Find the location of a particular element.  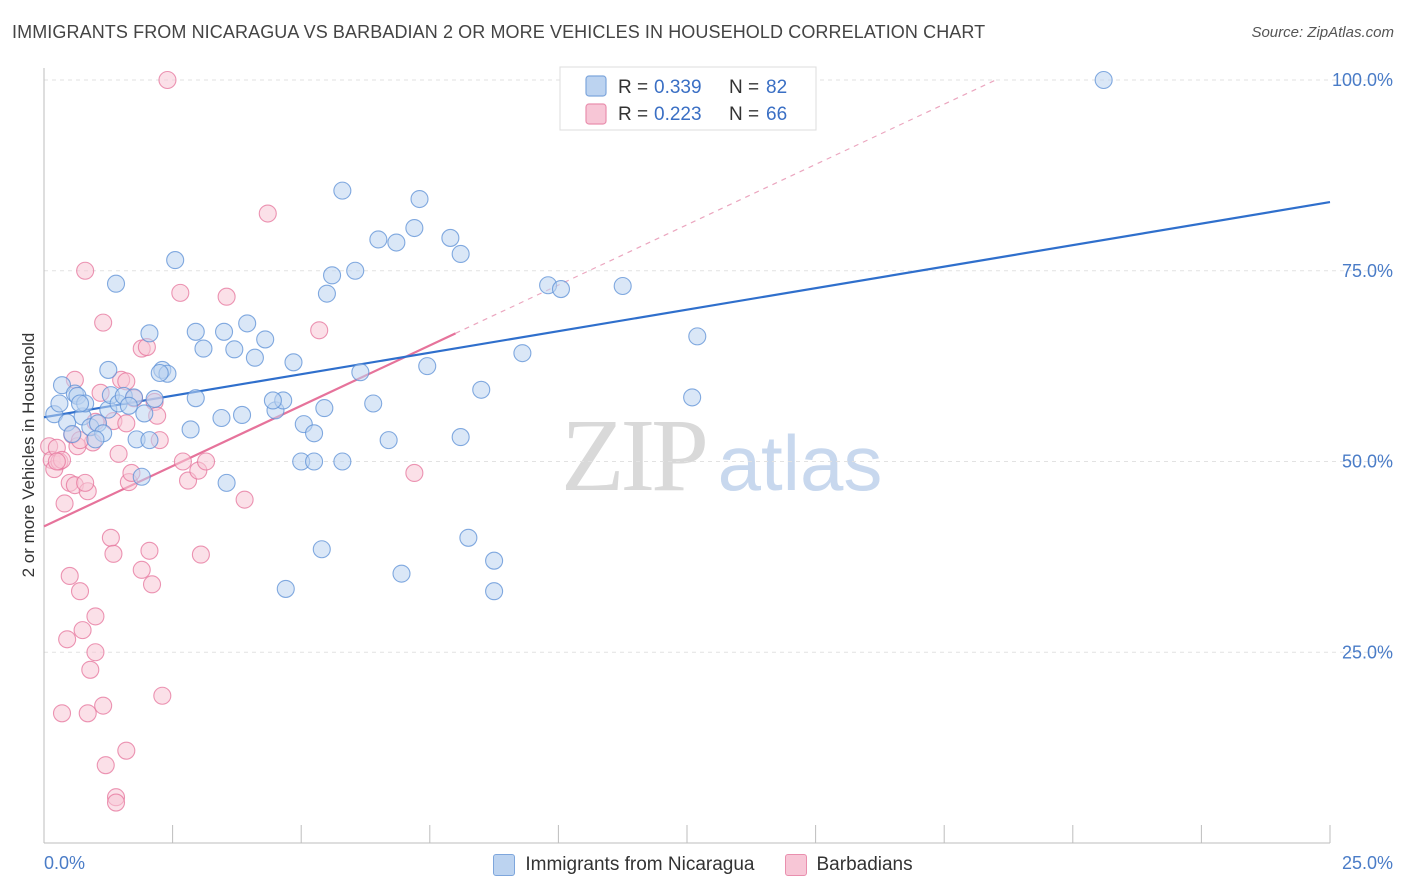

watermark-atlas: atlas is located at coordinates (800, 463).